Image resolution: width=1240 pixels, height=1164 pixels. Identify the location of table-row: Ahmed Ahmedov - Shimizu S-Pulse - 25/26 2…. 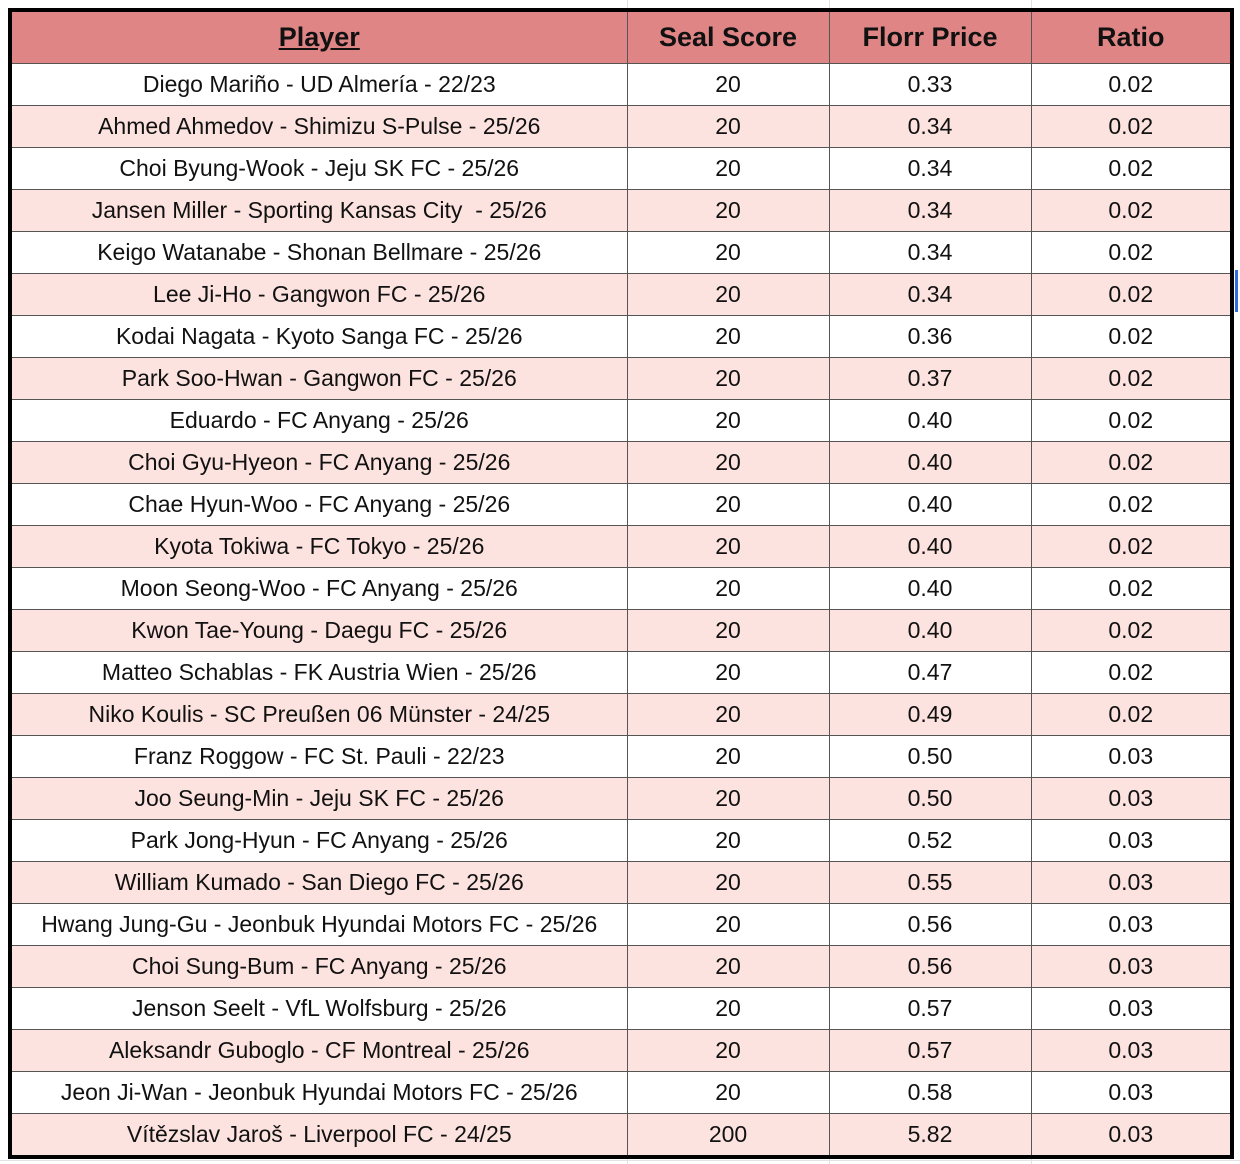
(621, 126).